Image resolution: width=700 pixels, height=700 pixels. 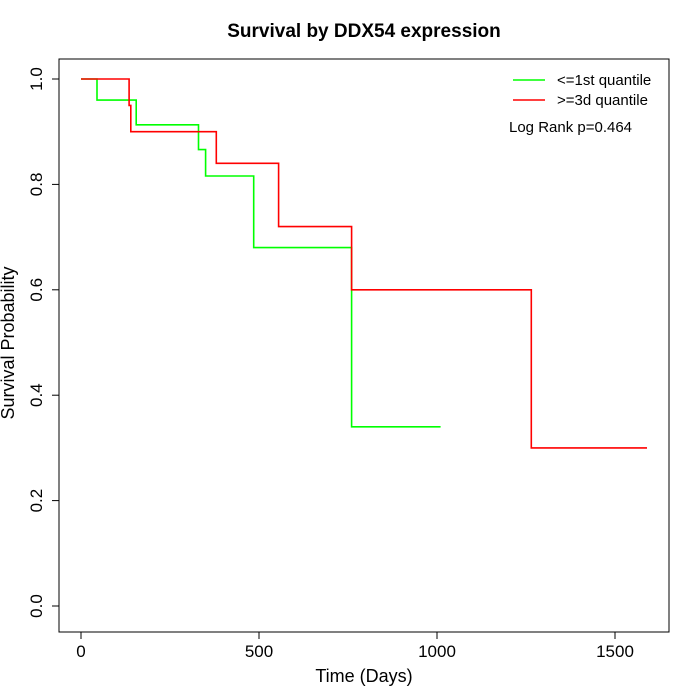 I want to click on legend-label: <=1st quantile, so click(x=604, y=80).